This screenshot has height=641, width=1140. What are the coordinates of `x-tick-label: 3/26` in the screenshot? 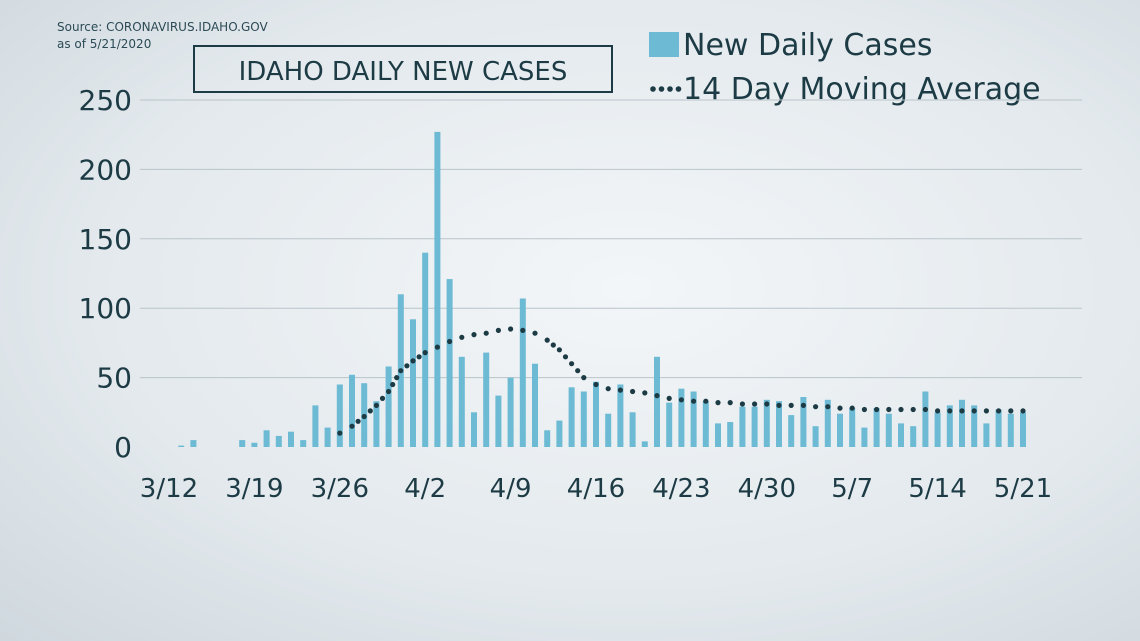 It's located at (340, 489).